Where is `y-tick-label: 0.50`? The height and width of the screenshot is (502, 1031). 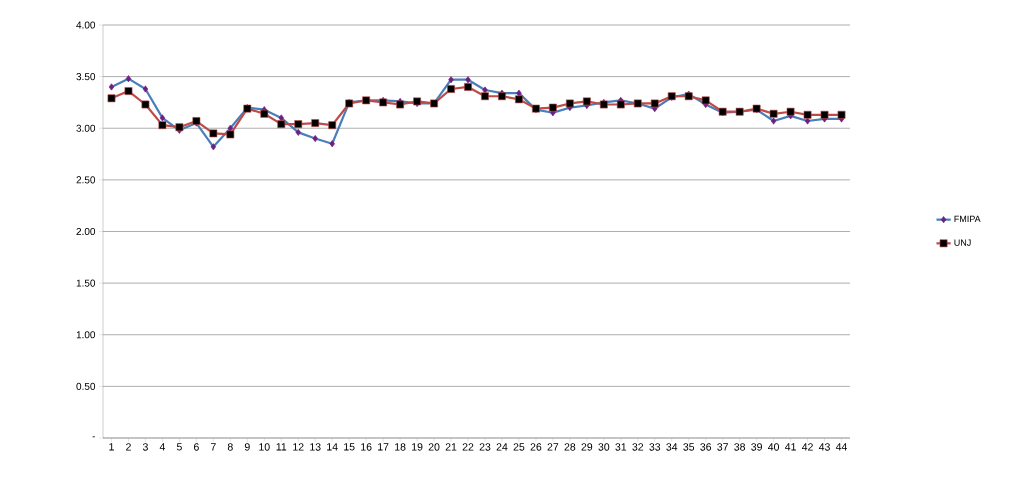 y-tick-label: 0.50 is located at coordinates (86, 386).